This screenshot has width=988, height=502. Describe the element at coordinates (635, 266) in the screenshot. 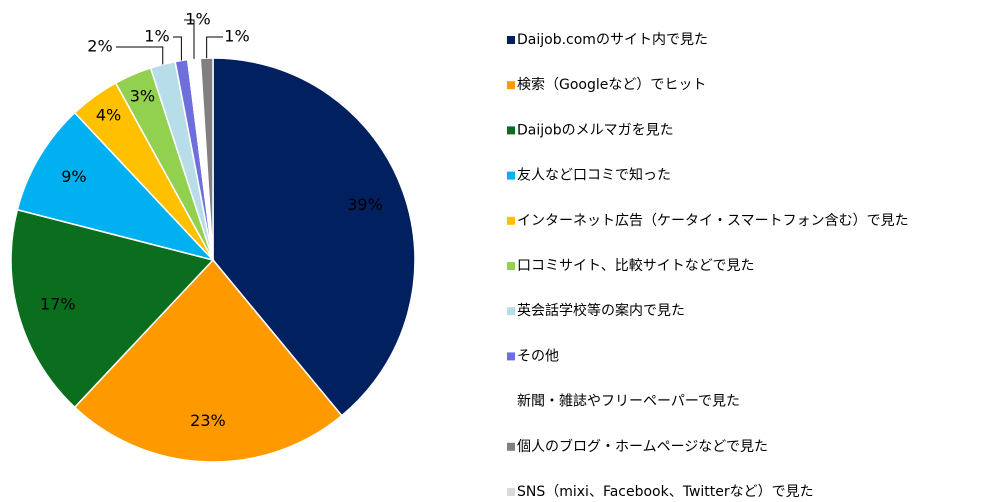

I see `legend-label: 口コミサイト、比較サイトなどで見た` at that location.